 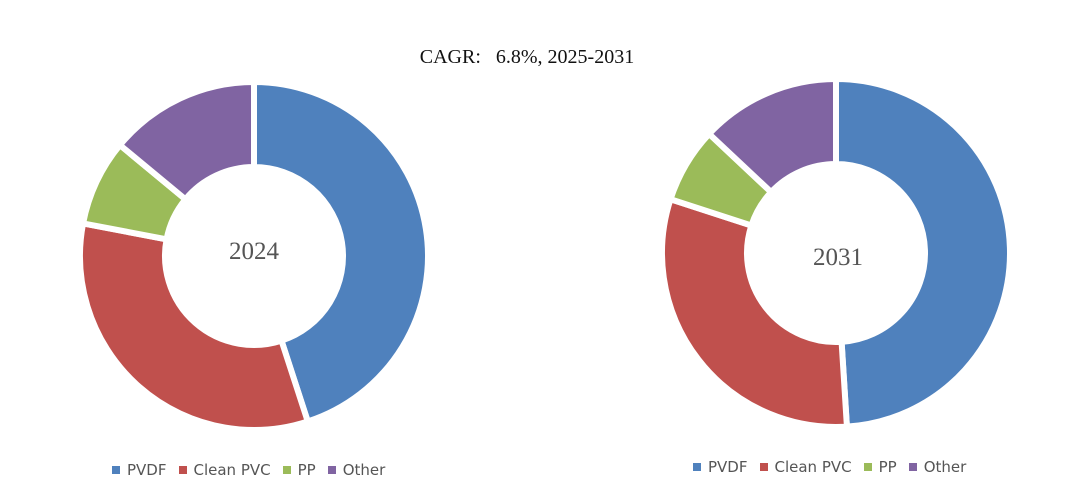 I want to click on chart-title: CAGR: 6.8%, 2025-2031, so click(x=527, y=57).